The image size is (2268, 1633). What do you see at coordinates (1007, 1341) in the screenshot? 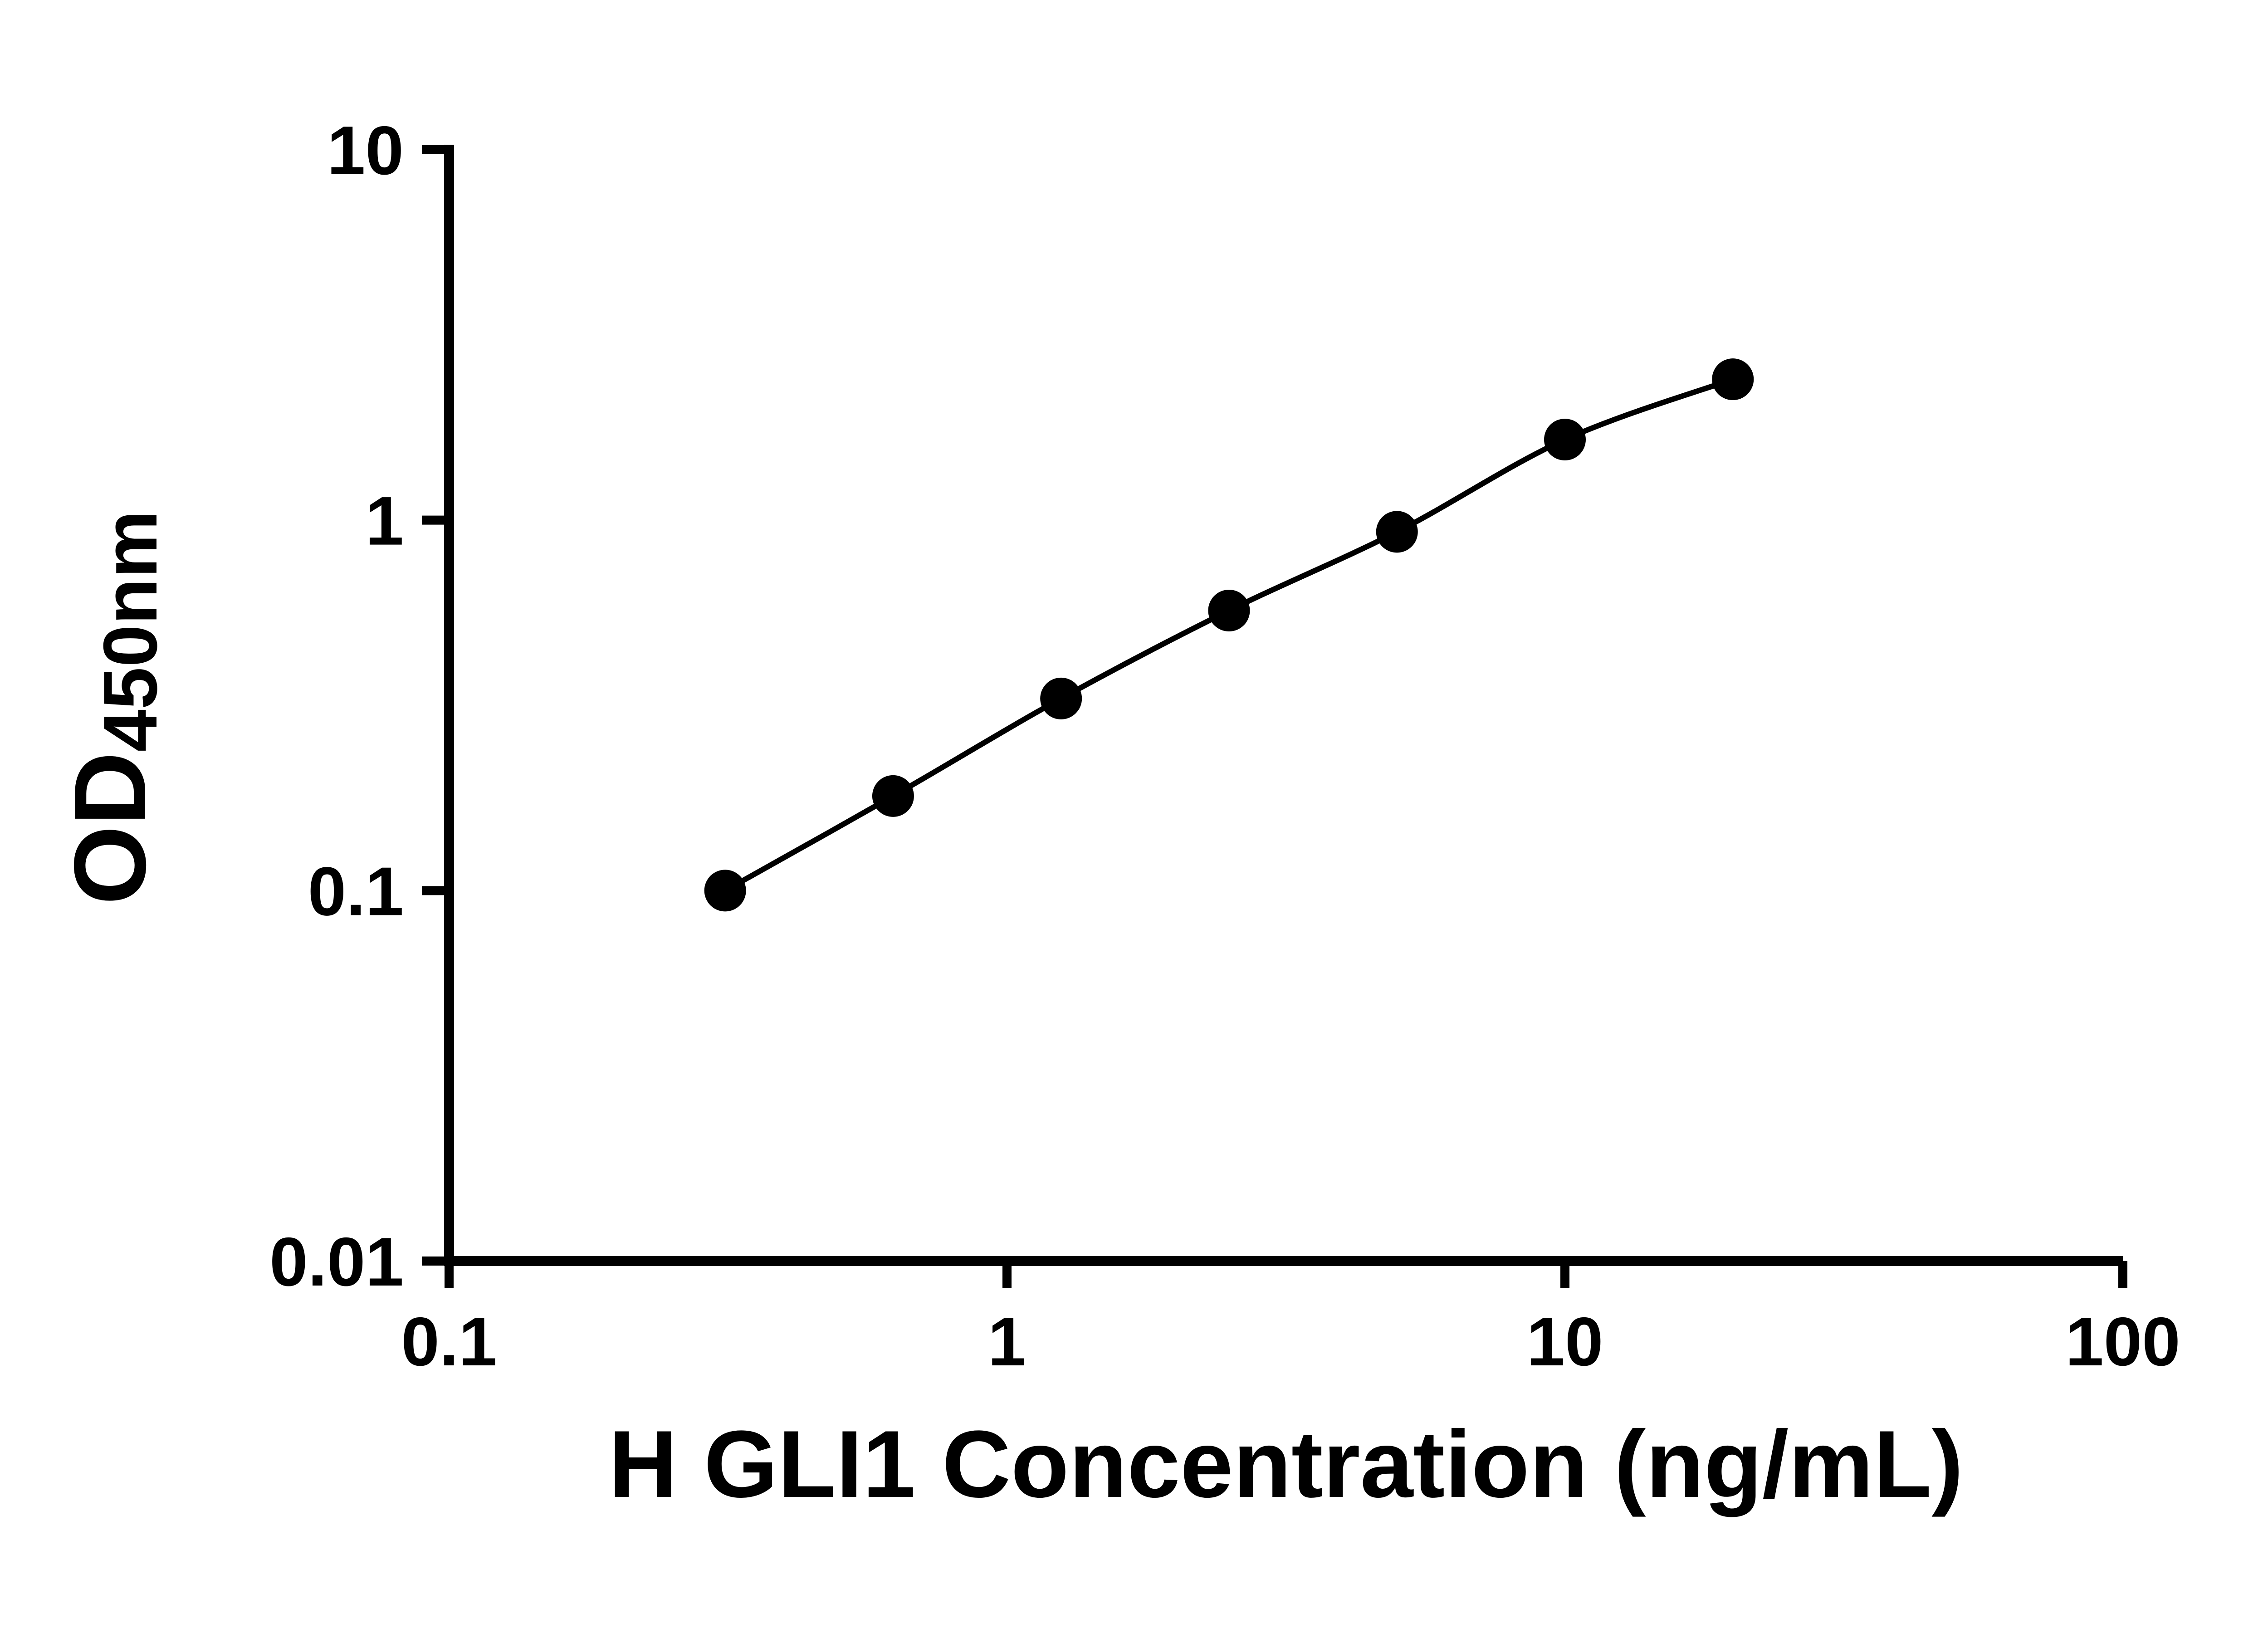
I see `x-axis-tick-label: 1` at bounding box center [1007, 1341].